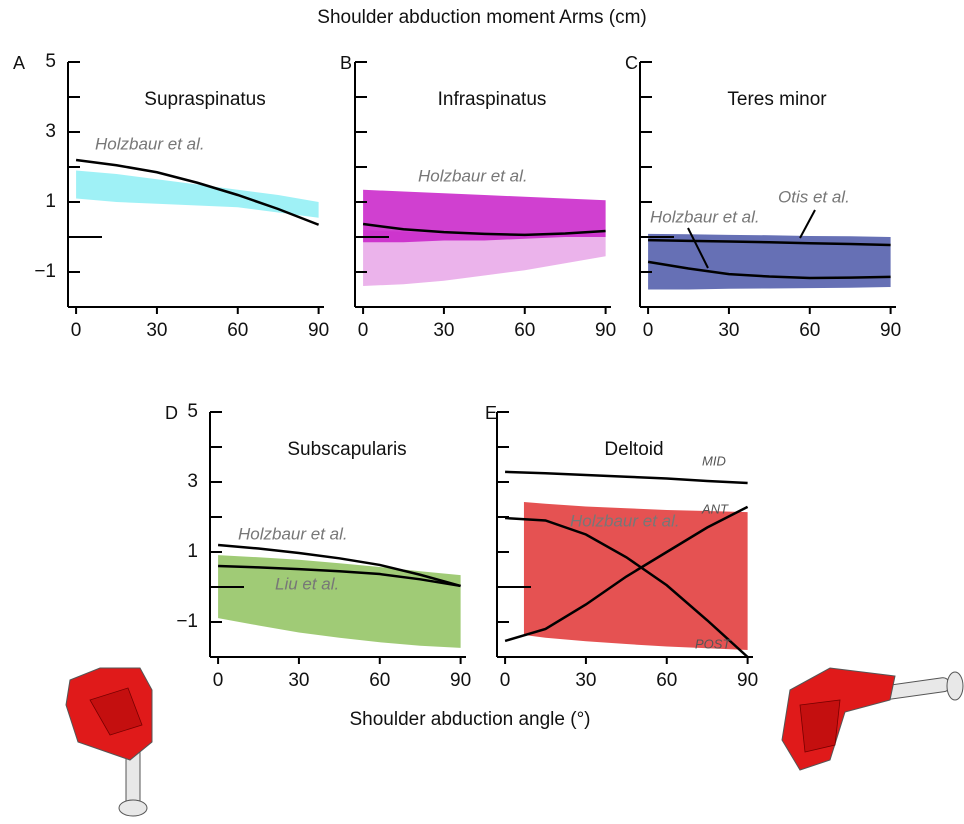 The image size is (964, 824). What do you see at coordinates (777, 99) in the screenshot?
I see `panel-title: Teres minor` at bounding box center [777, 99].